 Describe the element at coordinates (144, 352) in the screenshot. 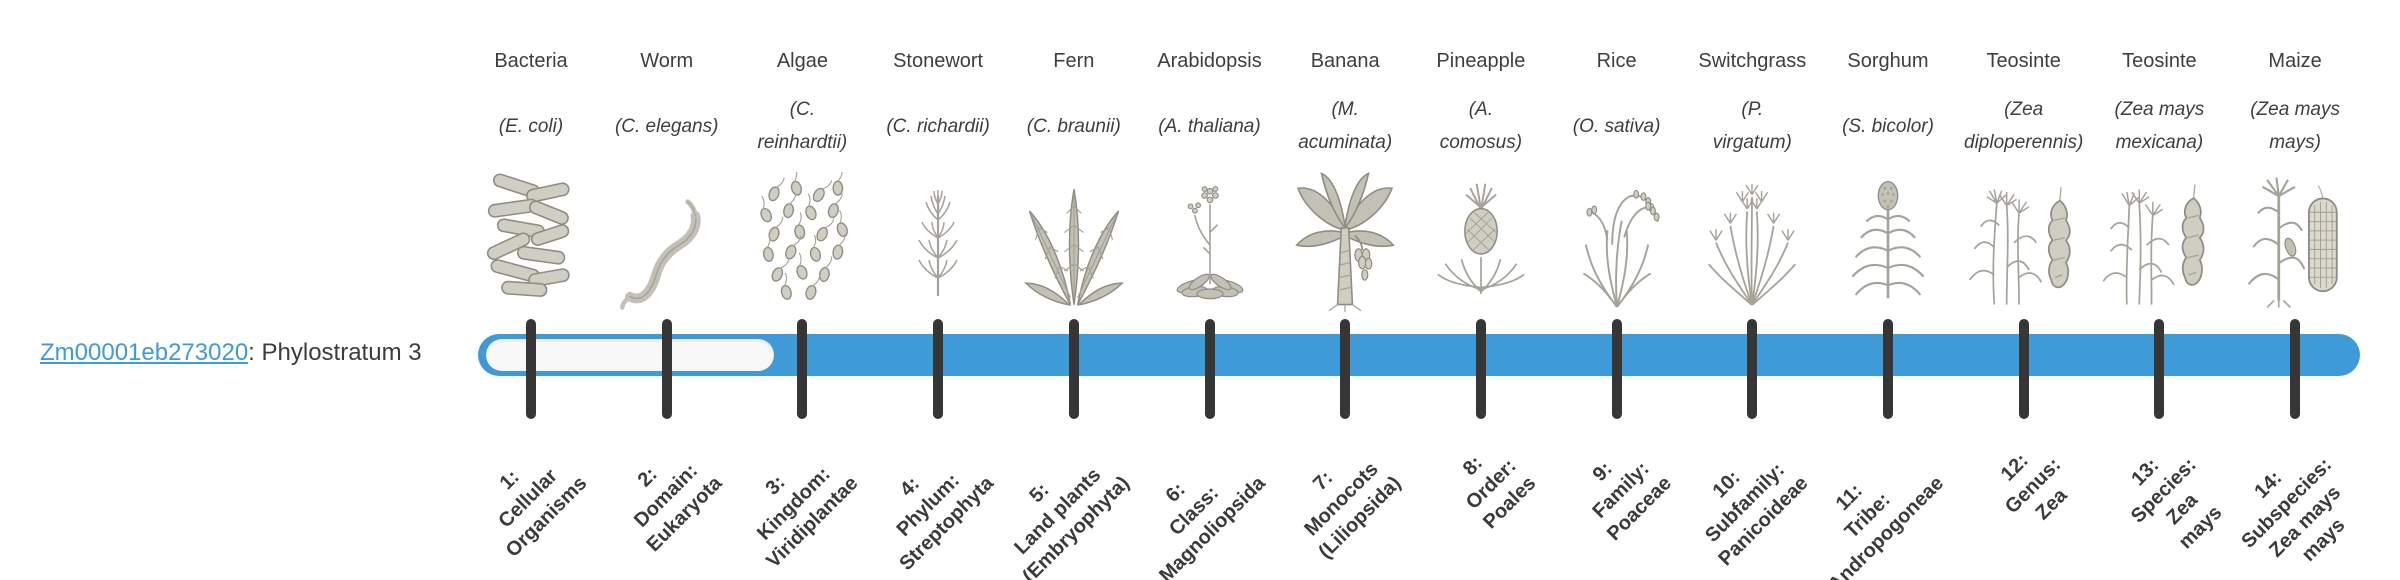

I see `gene-link: Zm00001eb273020` at that location.